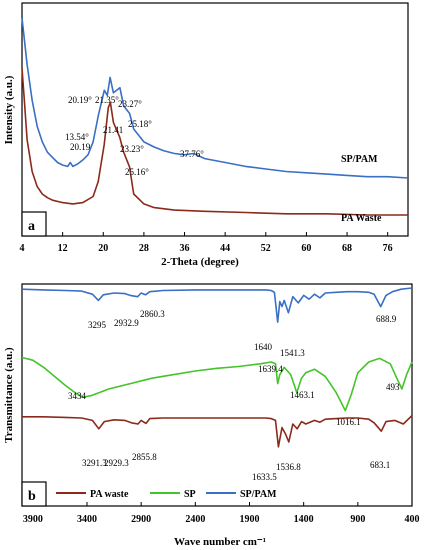  I want to click on panel-b-annotation-1633-5: 1633.5, so click(264, 477).